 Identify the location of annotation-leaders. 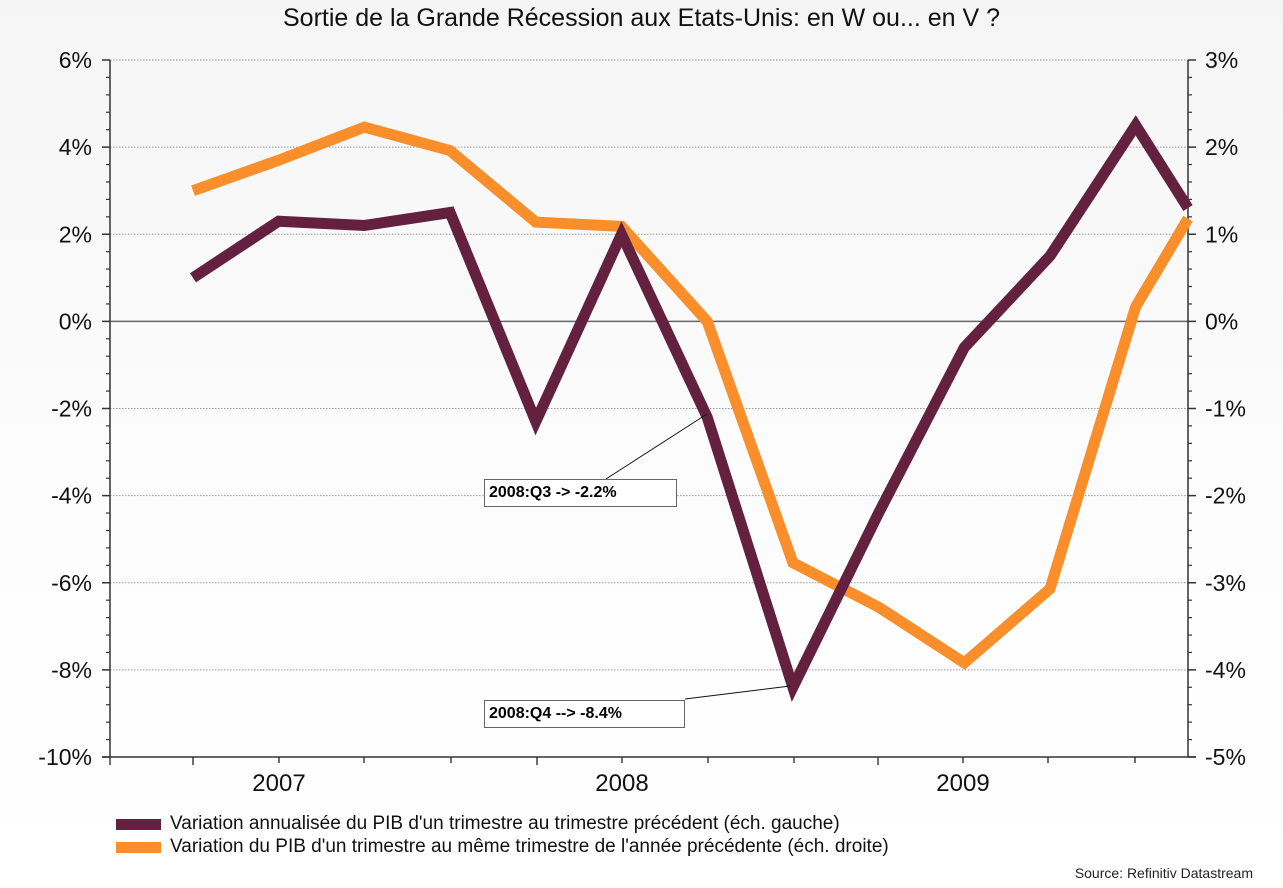
(698, 556).